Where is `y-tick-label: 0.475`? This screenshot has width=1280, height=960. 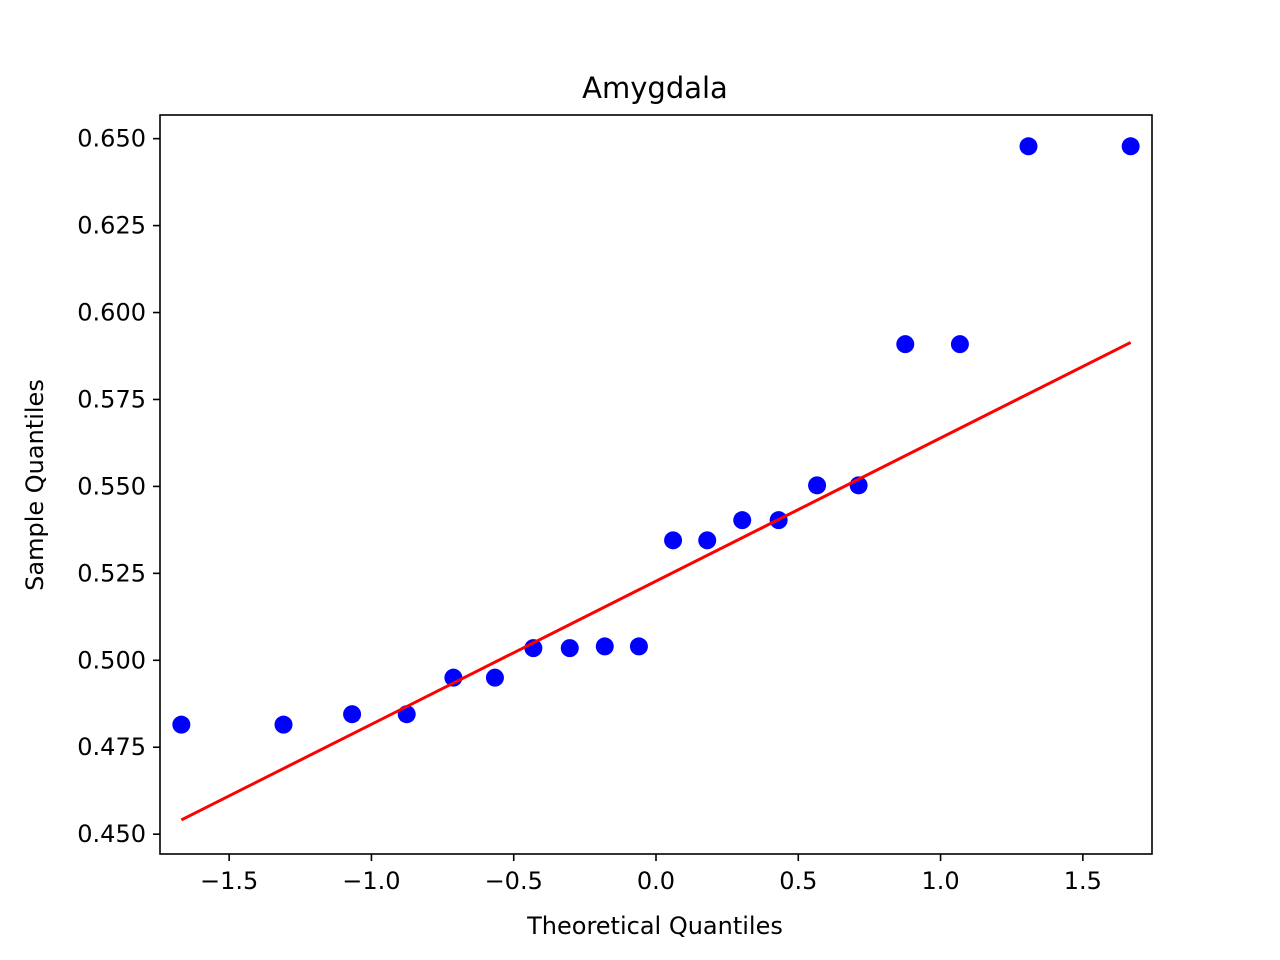
y-tick-label: 0.475 is located at coordinates (111, 747).